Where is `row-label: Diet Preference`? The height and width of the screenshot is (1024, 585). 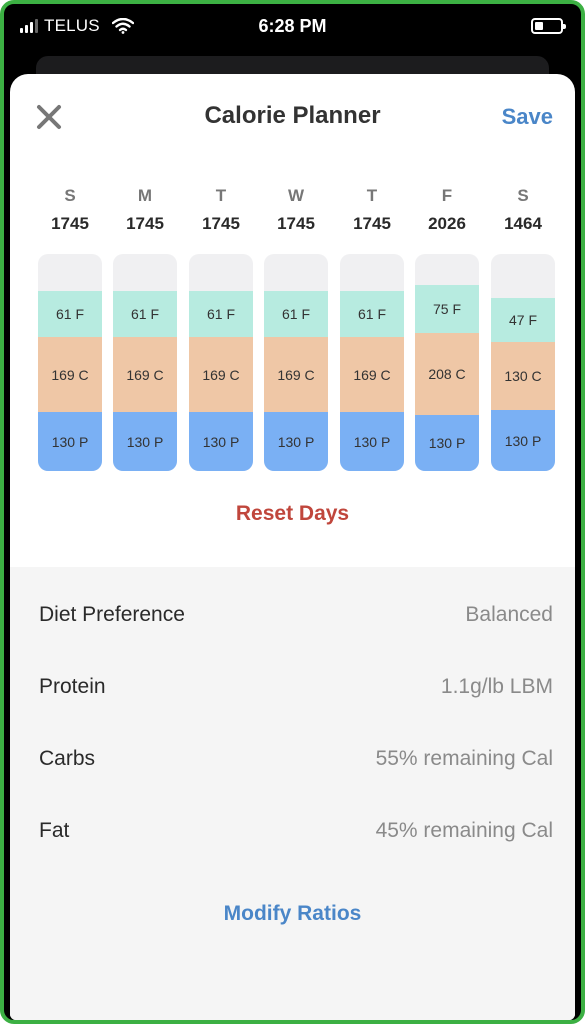
row-label: Diet Preference is located at coordinates (112, 614).